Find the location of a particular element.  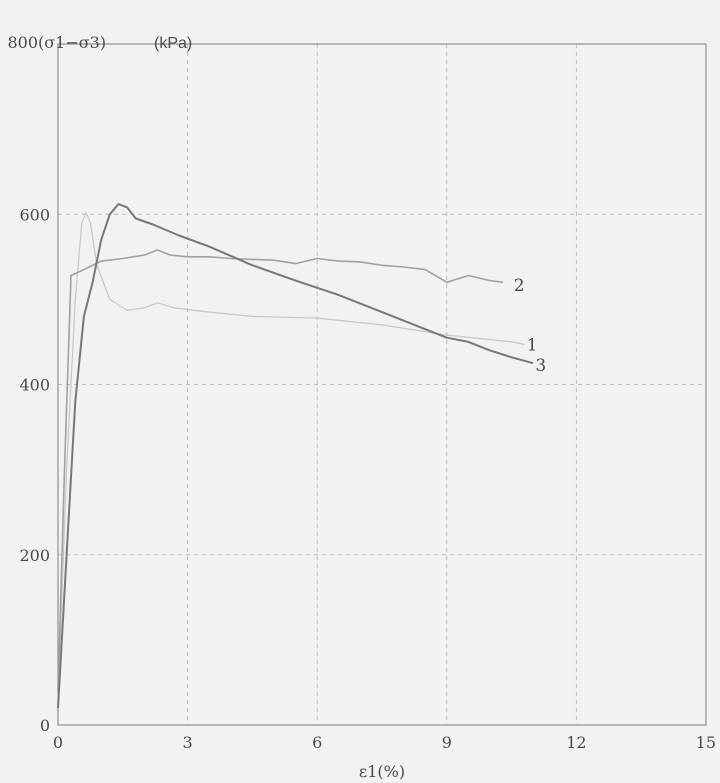

series-label-1: 1 is located at coordinates (532, 345).